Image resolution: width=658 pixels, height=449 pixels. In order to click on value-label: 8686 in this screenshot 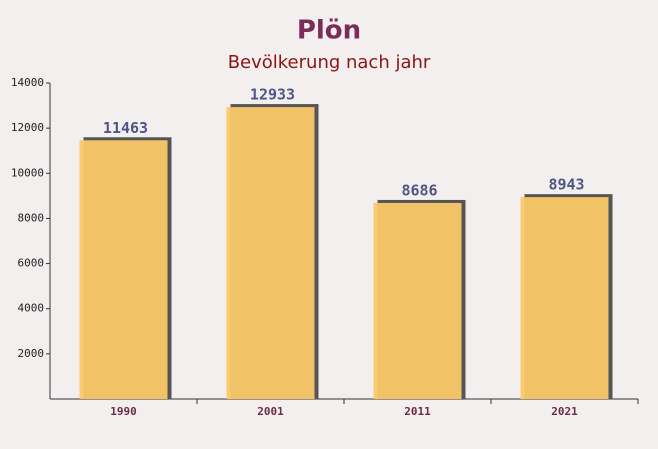, I will do `click(419, 190)`.